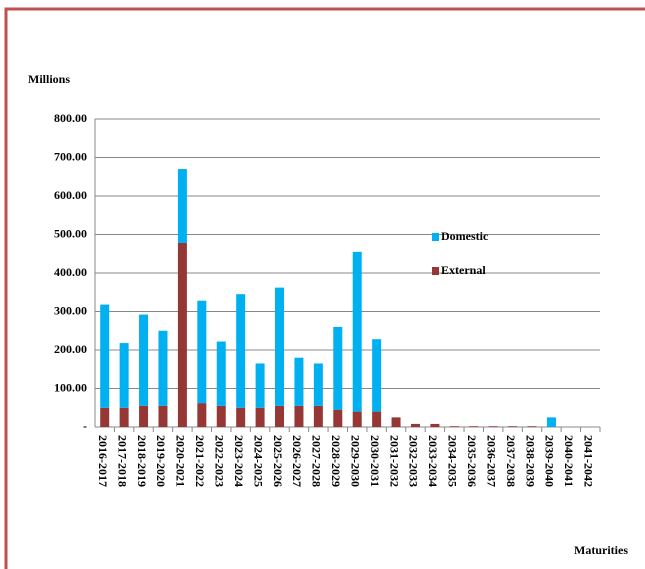 The height and width of the screenshot is (569, 645). Describe the element at coordinates (511, 461) in the screenshot. I see `x-tick-label: 2037-2038` at that location.